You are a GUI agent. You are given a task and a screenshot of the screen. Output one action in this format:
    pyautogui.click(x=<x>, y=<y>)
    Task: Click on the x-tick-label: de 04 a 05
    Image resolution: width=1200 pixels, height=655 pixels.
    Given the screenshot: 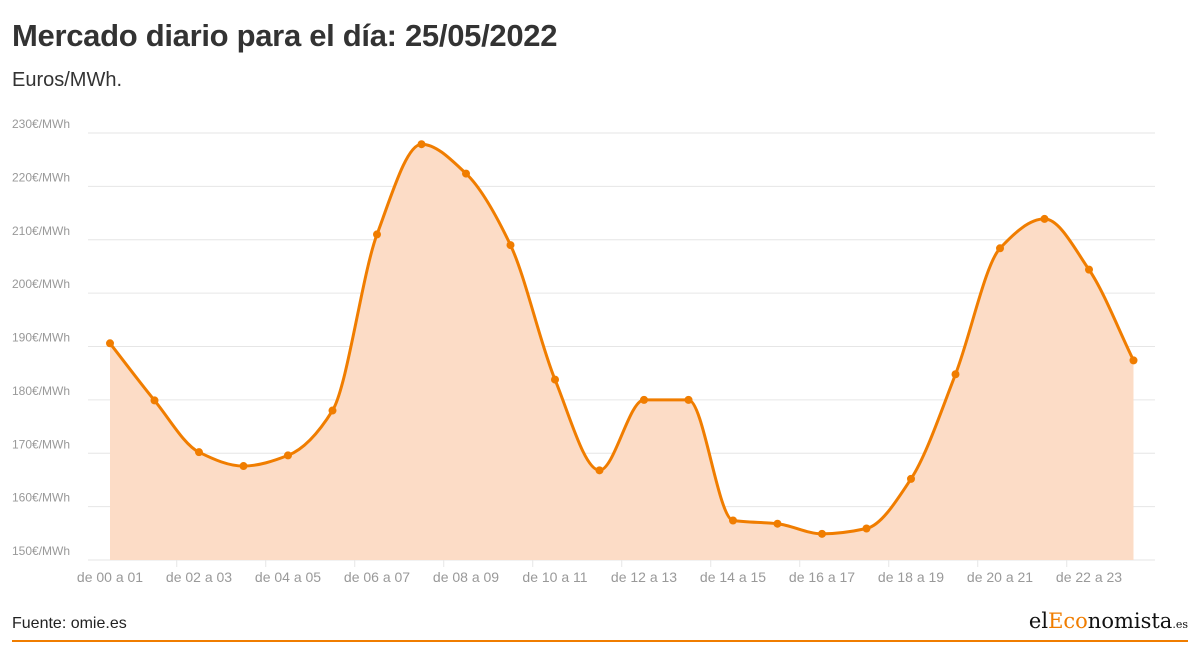 What is the action you would take?
    pyautogui.click(x=288, y=577)
    